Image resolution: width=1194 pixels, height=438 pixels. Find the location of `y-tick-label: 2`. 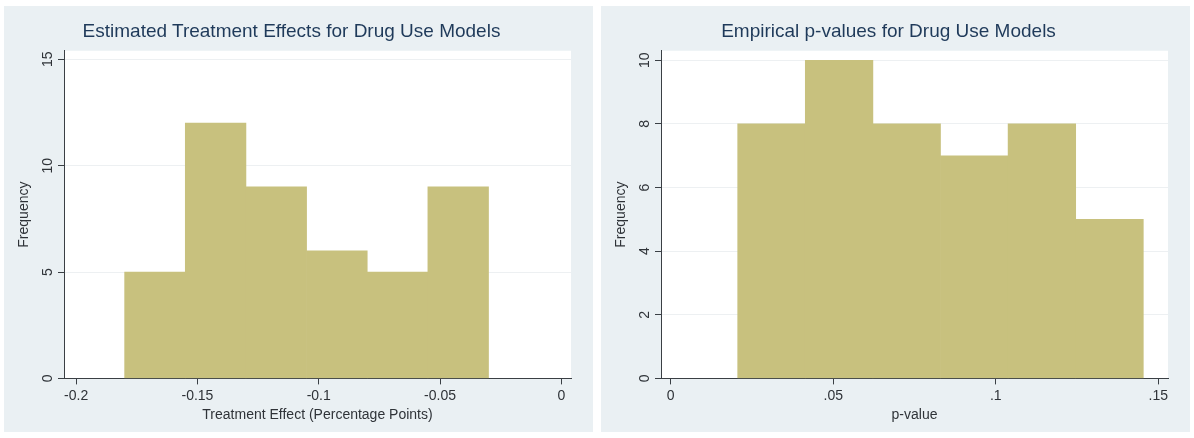

y-tick-label: 2 is located at coordinates (643, 314).